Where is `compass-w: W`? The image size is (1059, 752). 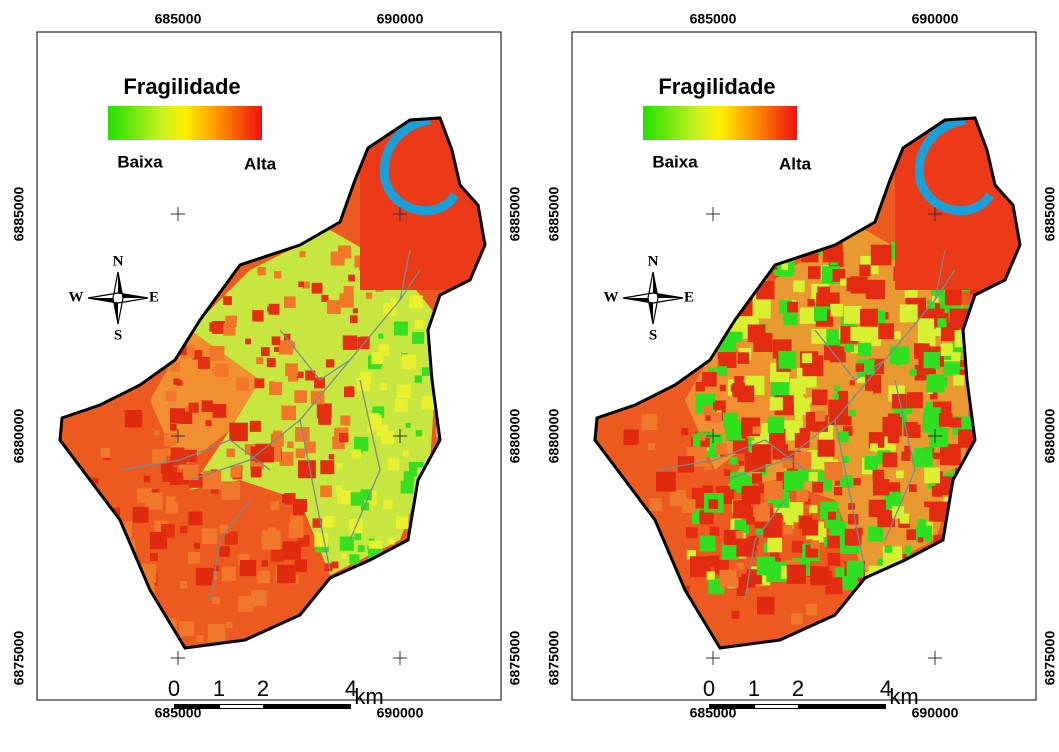 compass-w: W is located at coordinates (76, 297).